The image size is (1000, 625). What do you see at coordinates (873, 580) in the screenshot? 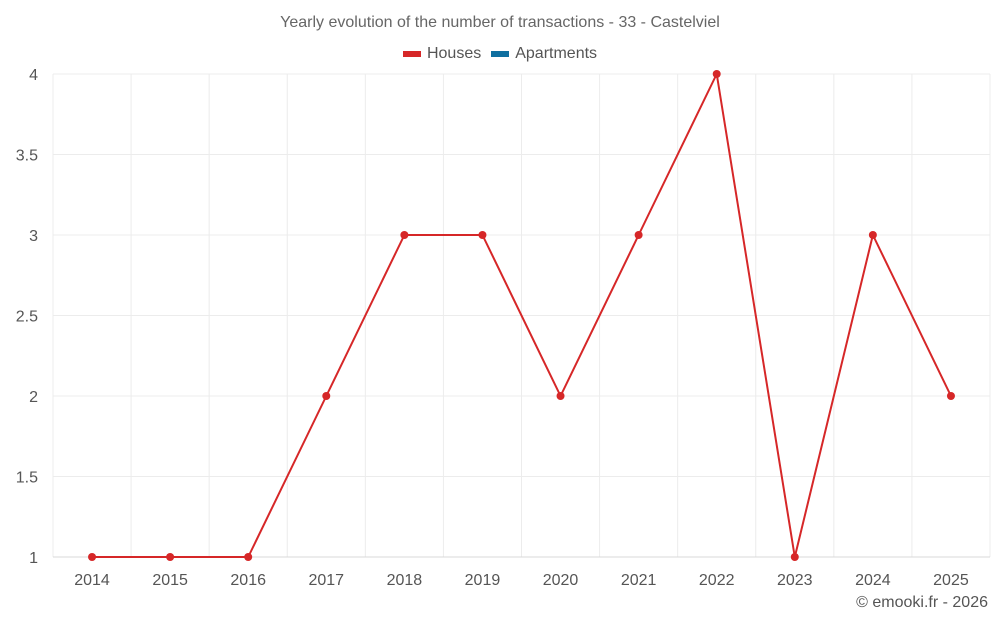
I see `x-tick-label: 2024` at bounding box center [873, 580].